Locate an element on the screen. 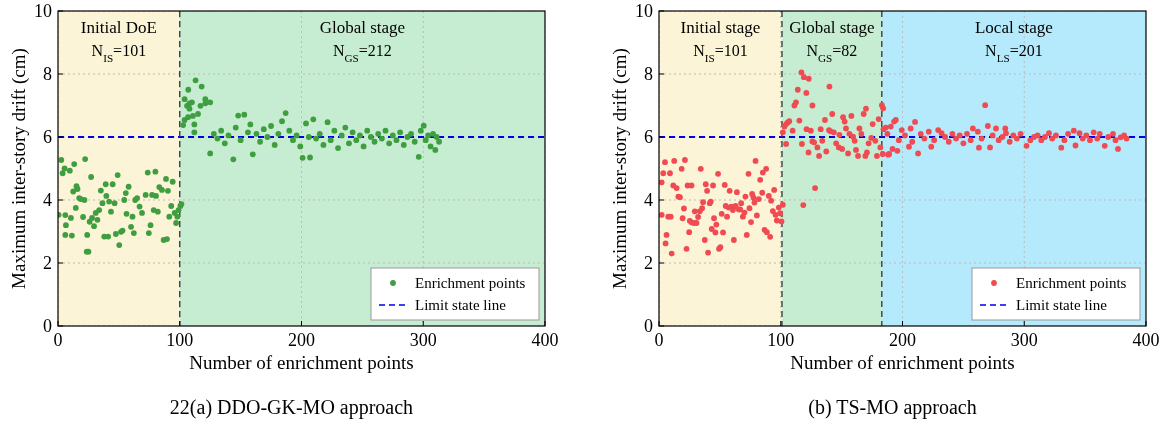 This screenshot has height=425, width=1175. band-label: Local stage is located at coordinates (1013, 27).